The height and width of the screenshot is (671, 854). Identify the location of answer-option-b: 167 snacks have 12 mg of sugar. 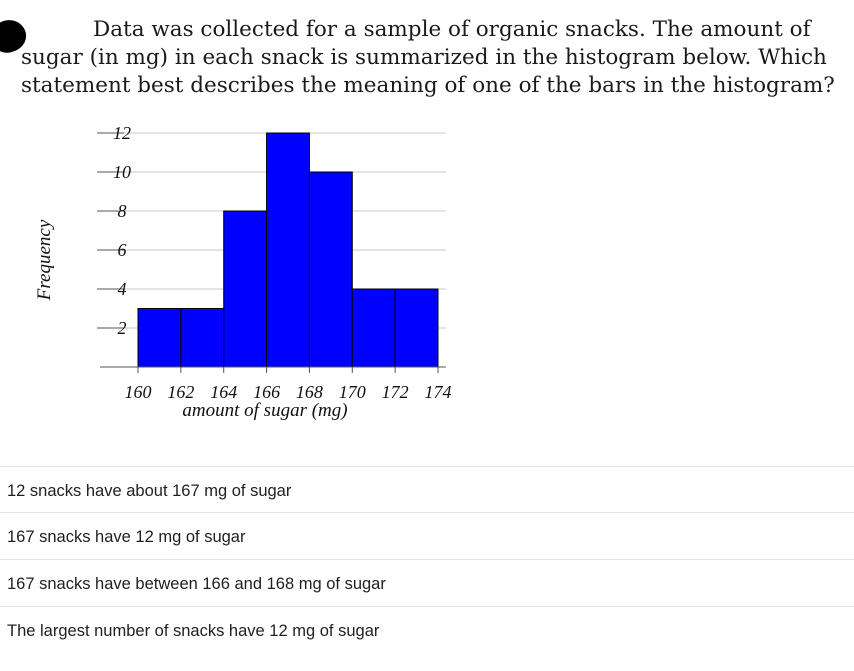
(427, 535).